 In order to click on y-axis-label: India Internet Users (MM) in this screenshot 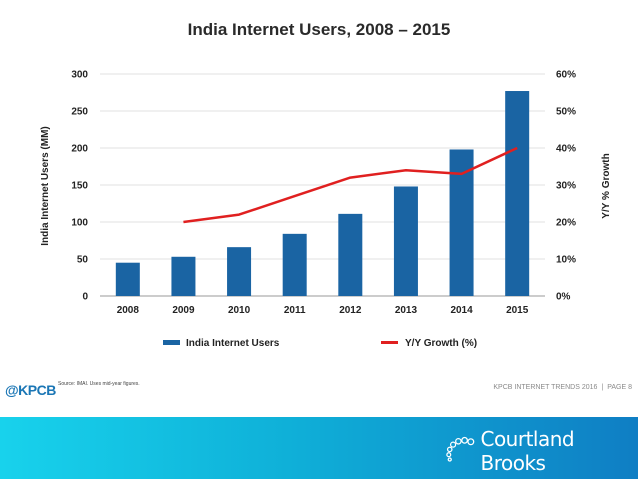, I will do `click(45, 185)`.